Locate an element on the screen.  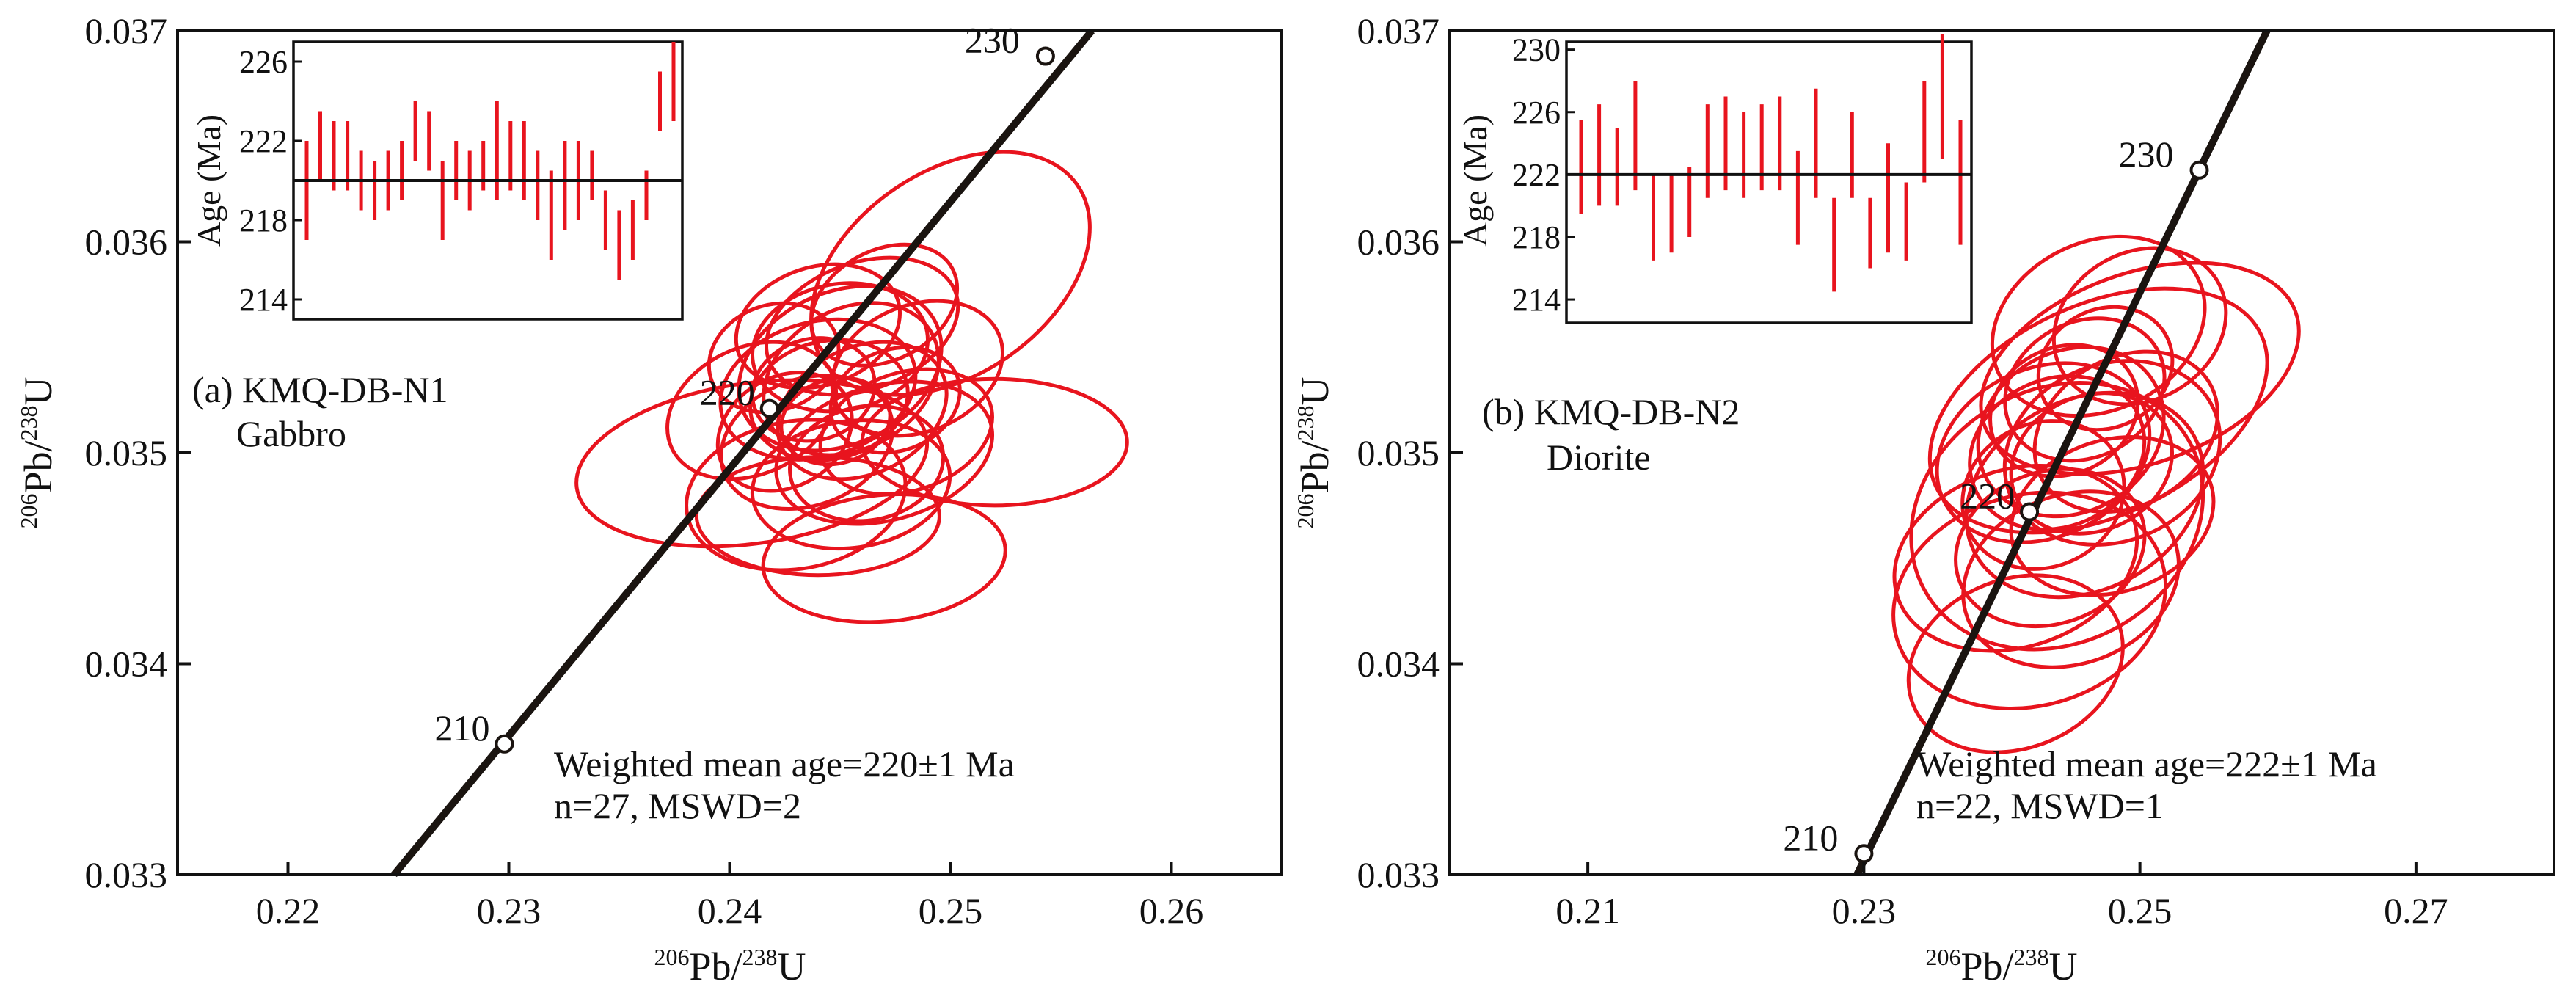
a-inset-y-ticks: 214 218 222 226 is located at coordinates (271, 181).